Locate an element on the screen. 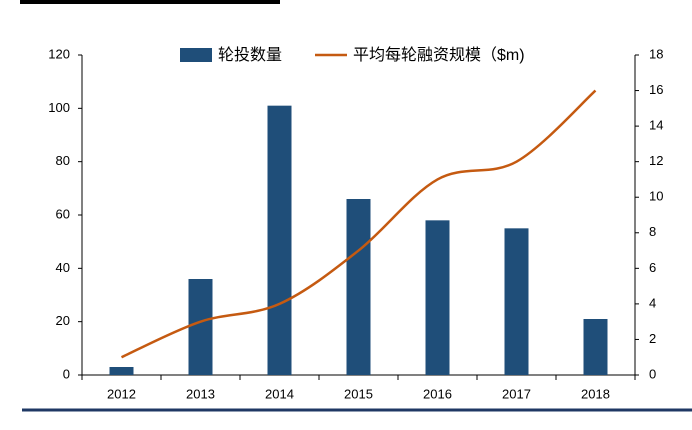 Image resolution: width=692 pixels, height=430 pixels. legend-label: 轮投数量 is located at coordinates (250, 55).